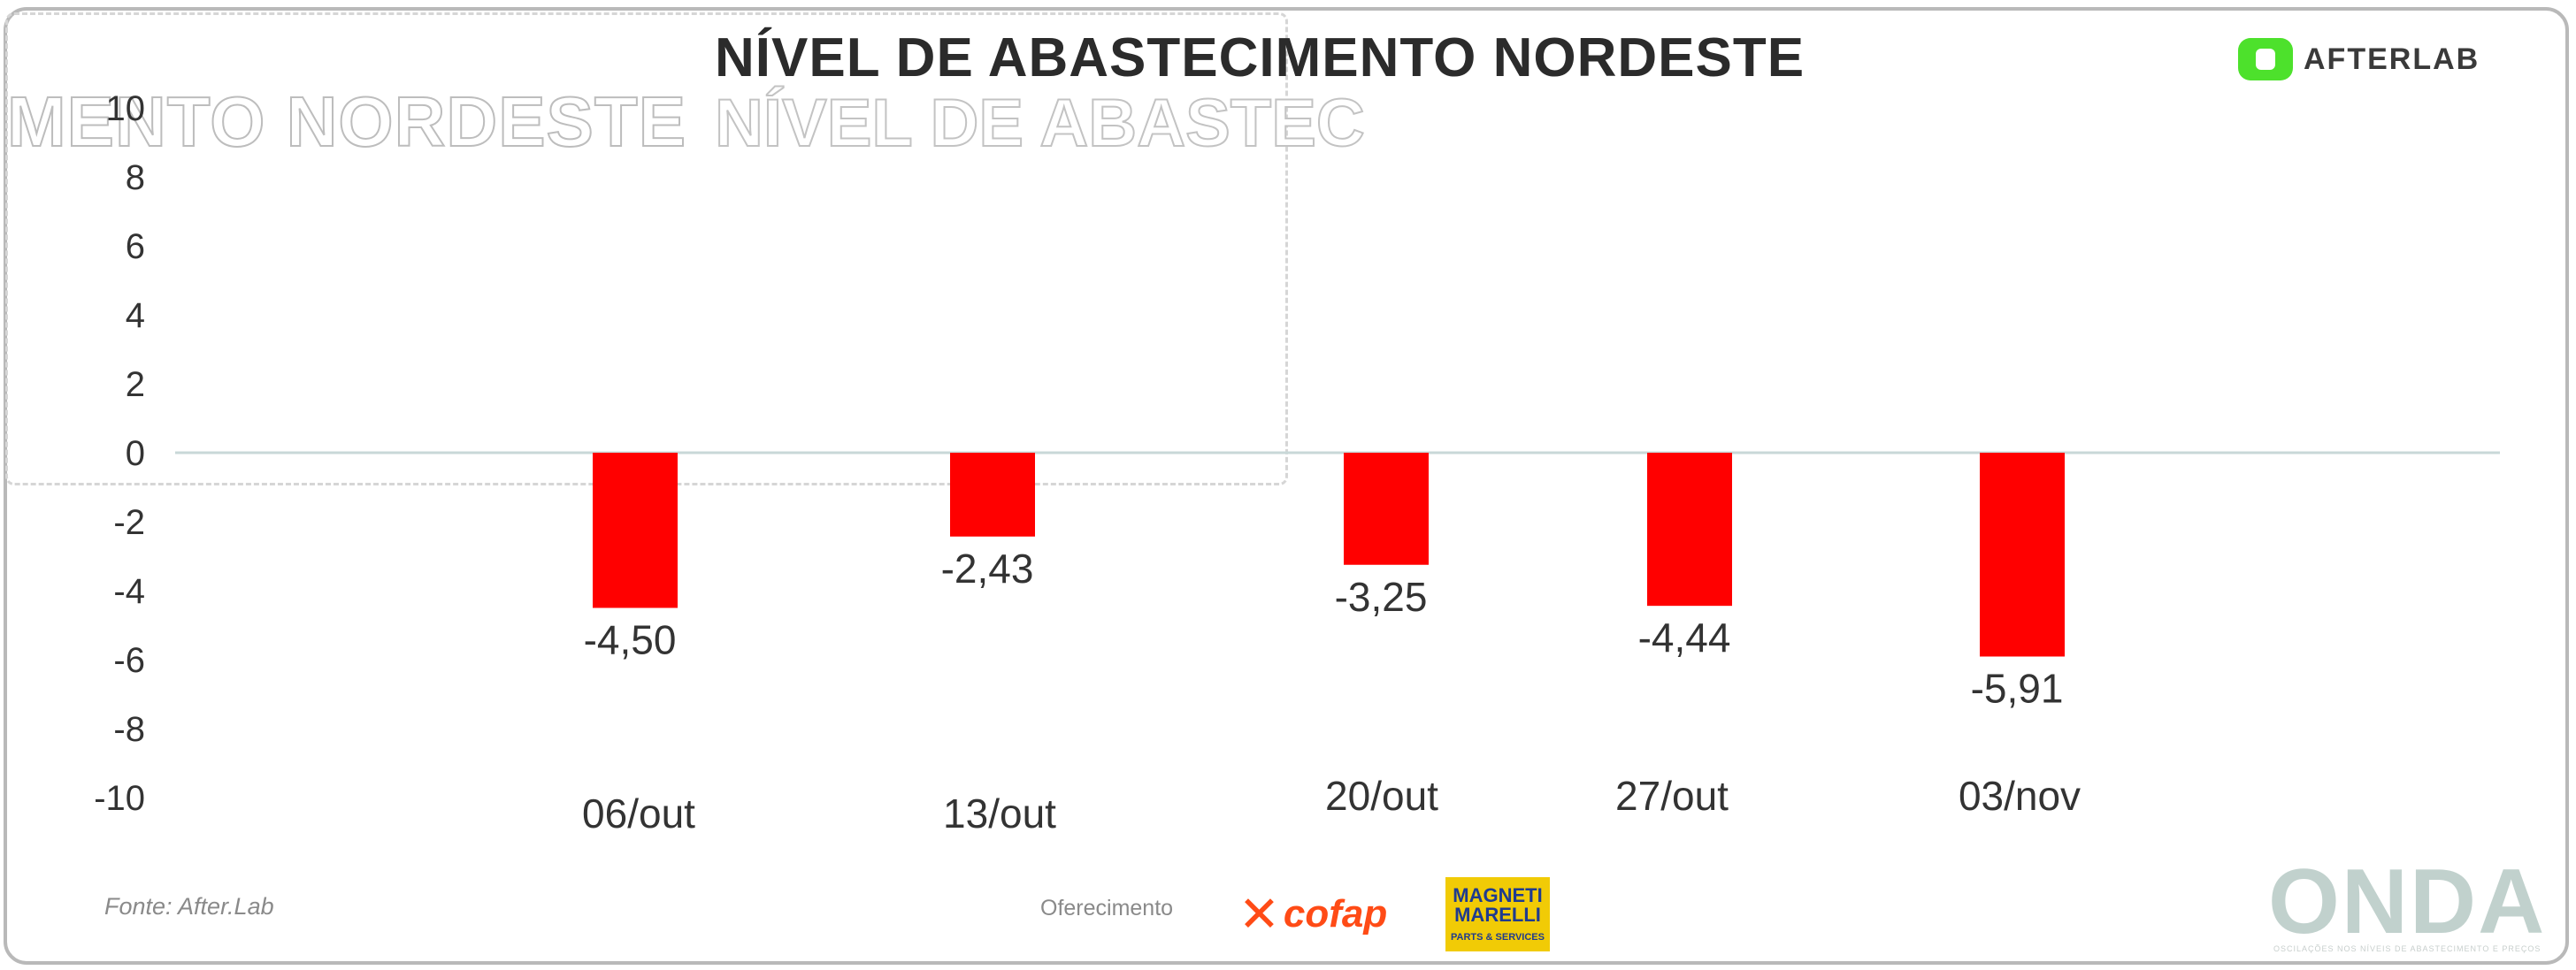 The width and height of the screenshot is (2576, 970). I want to click on magneti-marelli-sub: PARTS & SERVICES, so click(1498, 937).